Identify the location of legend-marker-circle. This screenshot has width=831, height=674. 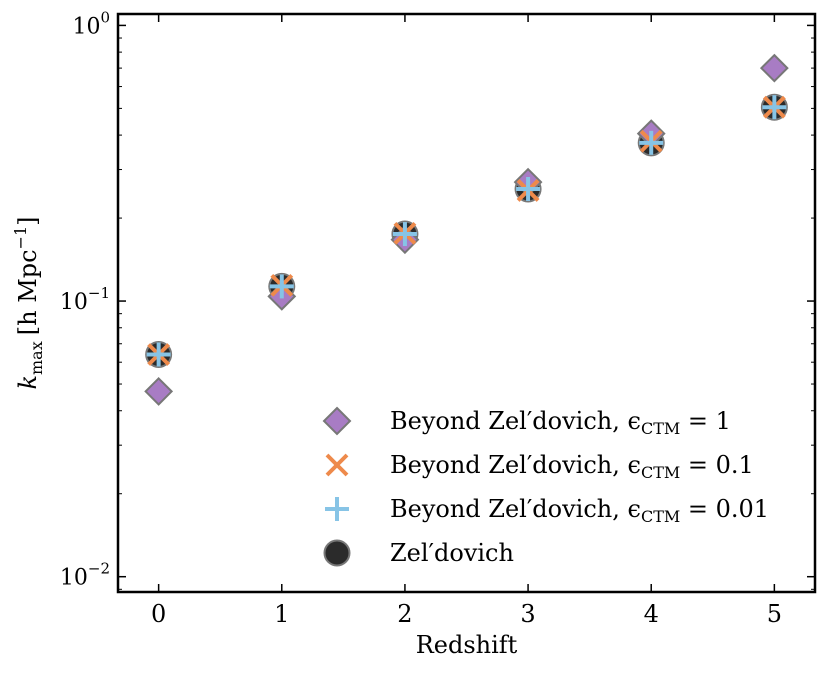
(337, 553).